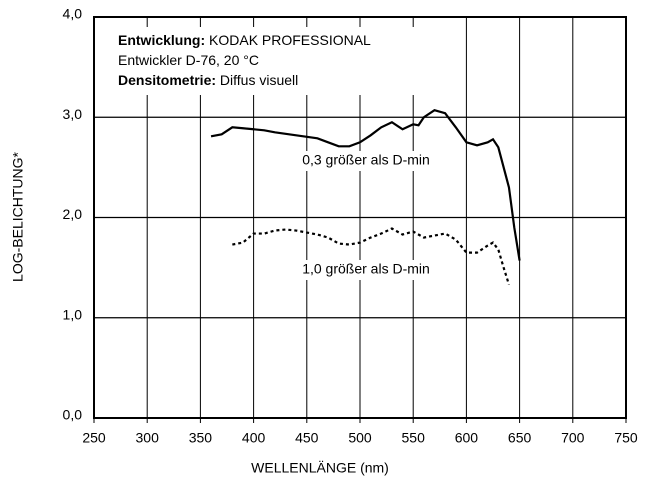 The height and width of the screenshot is (485, 645). Describe the element at coordinates (148, 438) in the screenshot. I see `x-tick-label: 300` at that location.